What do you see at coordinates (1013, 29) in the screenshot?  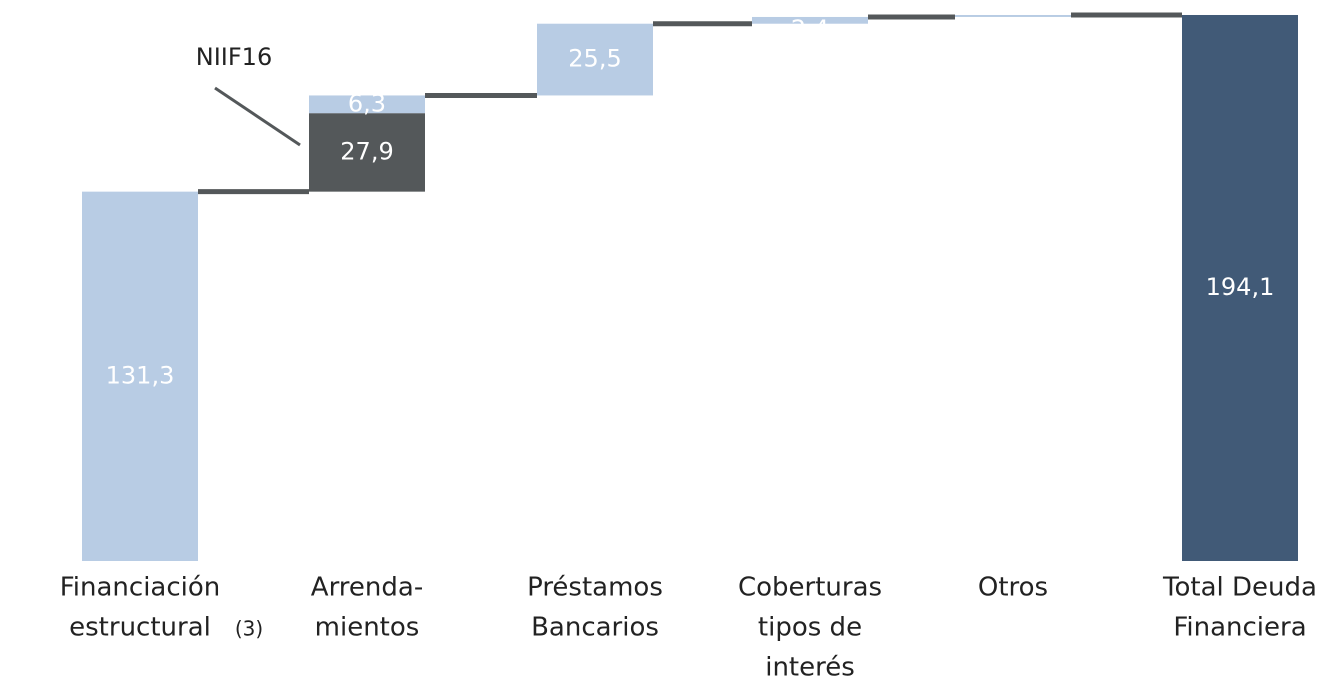 I see `value-label: 0,7` at bounding box center [1013, 29].